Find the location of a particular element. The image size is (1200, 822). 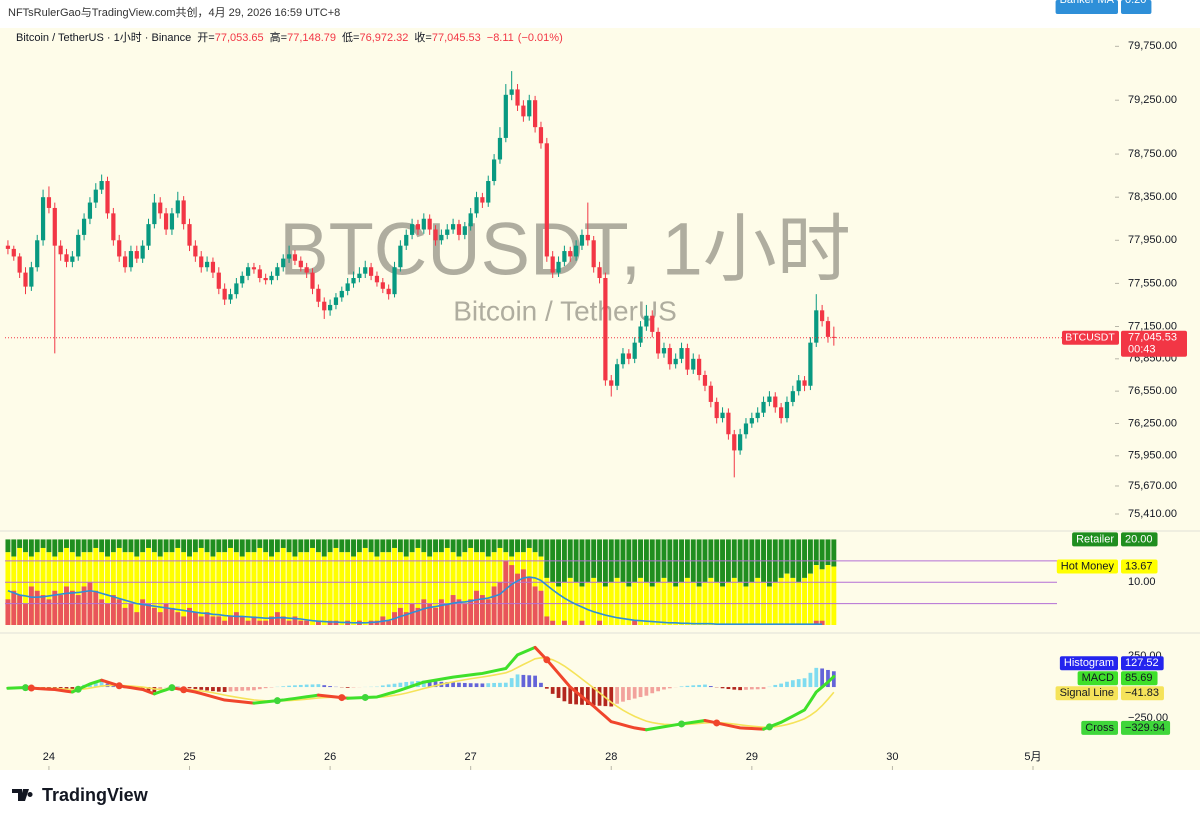

macd-line is located at coordinates (128, 687).